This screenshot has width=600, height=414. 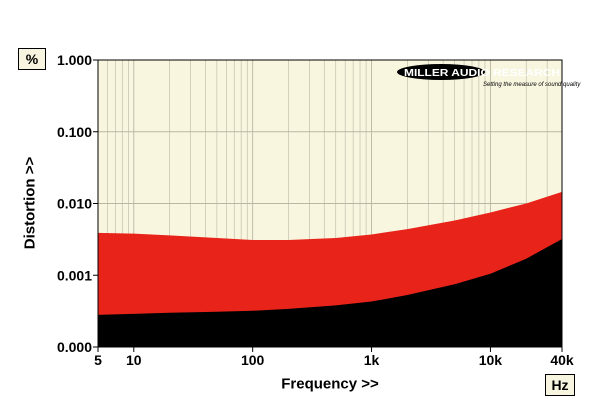 What do you see at coordinates (32, 59) in the screenshot?
I see `y-unit-label: %` at bounding box center [32, 59].